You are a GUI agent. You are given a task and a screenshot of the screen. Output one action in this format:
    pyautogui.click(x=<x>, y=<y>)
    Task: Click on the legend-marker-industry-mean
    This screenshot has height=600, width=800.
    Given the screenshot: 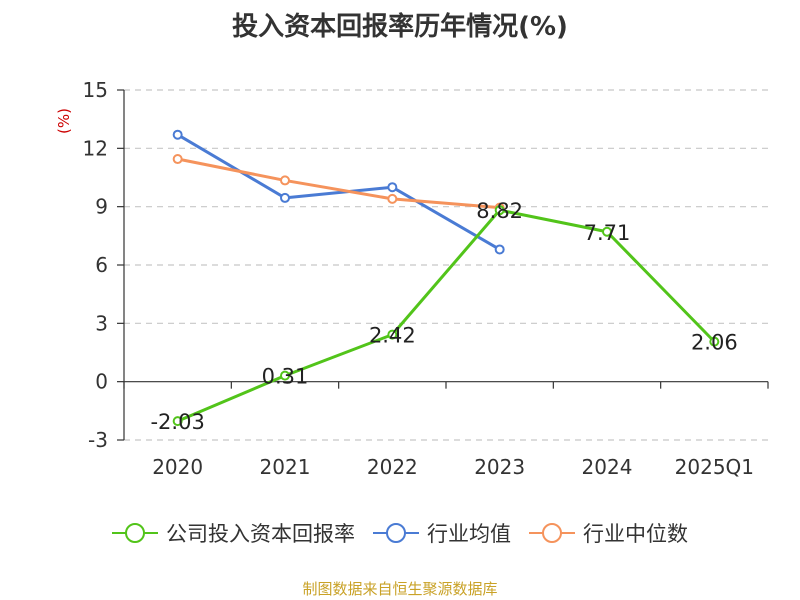 What is the action you would take?
    pyautogui.click(x=396, y=533)
    